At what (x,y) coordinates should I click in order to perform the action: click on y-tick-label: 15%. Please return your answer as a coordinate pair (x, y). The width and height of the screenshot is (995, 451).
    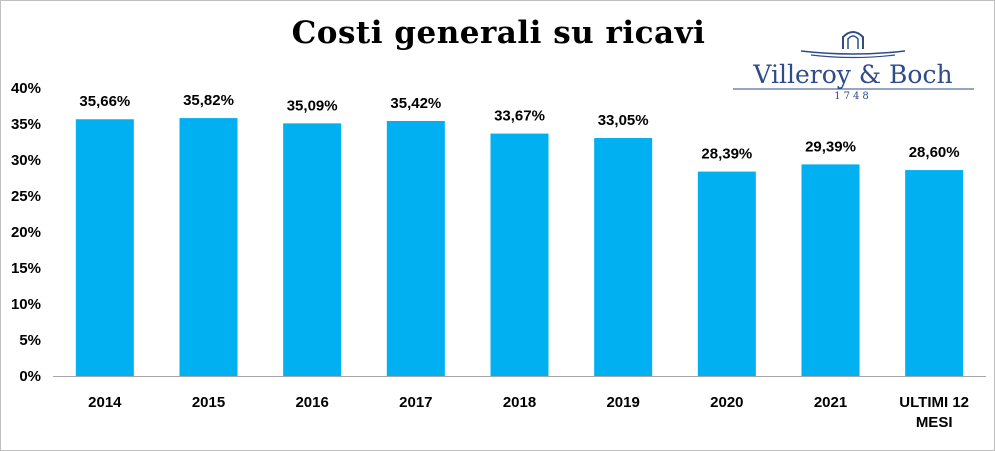
    Looking at the image, I should click on (26, 268).